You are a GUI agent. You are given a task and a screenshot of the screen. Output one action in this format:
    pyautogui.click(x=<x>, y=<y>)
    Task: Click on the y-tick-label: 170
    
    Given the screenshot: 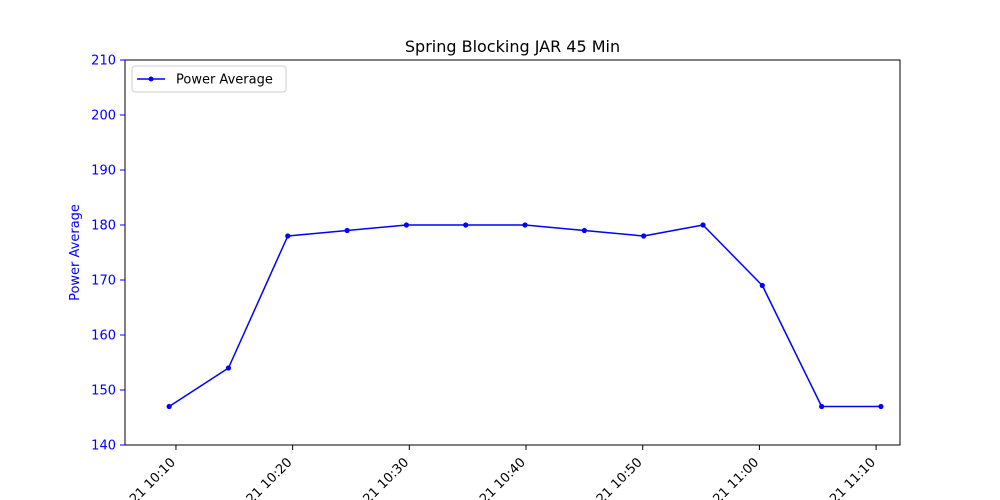 What is the action you would take?
    pyautogui.click(x=103, y=281)
    